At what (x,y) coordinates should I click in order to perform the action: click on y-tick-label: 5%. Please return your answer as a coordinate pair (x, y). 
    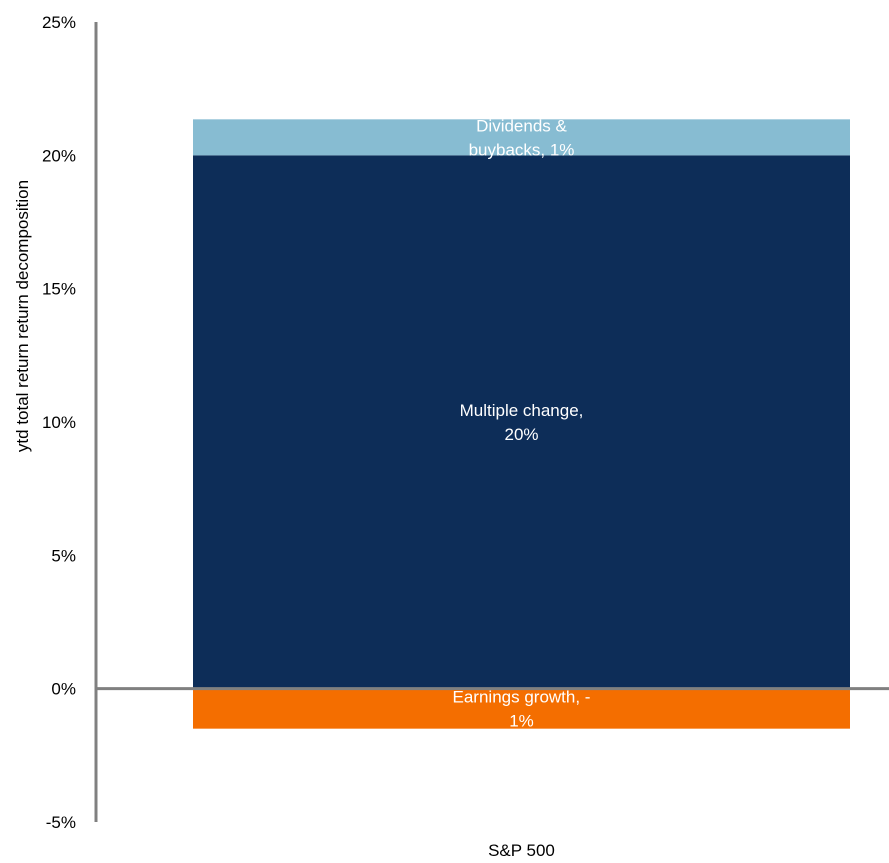
    Looking at the image, I should click on (63, 555).